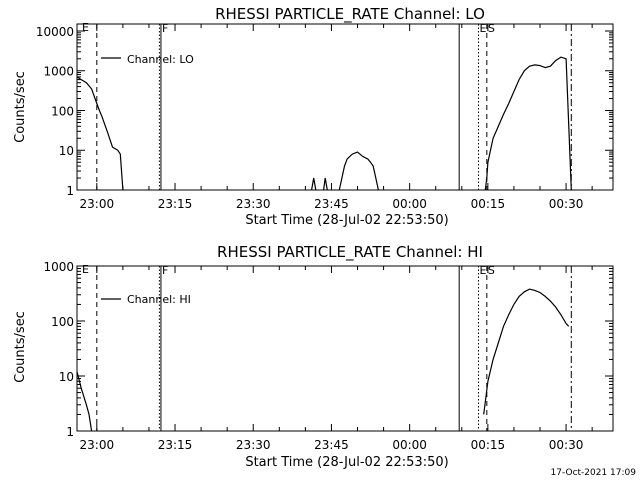 The width and height of the screenshot is (640, 480). What do you see at coordinates (165, 270) in the screenshot?
I see `marker-label-hi: F` at bounding box center [165, 270].